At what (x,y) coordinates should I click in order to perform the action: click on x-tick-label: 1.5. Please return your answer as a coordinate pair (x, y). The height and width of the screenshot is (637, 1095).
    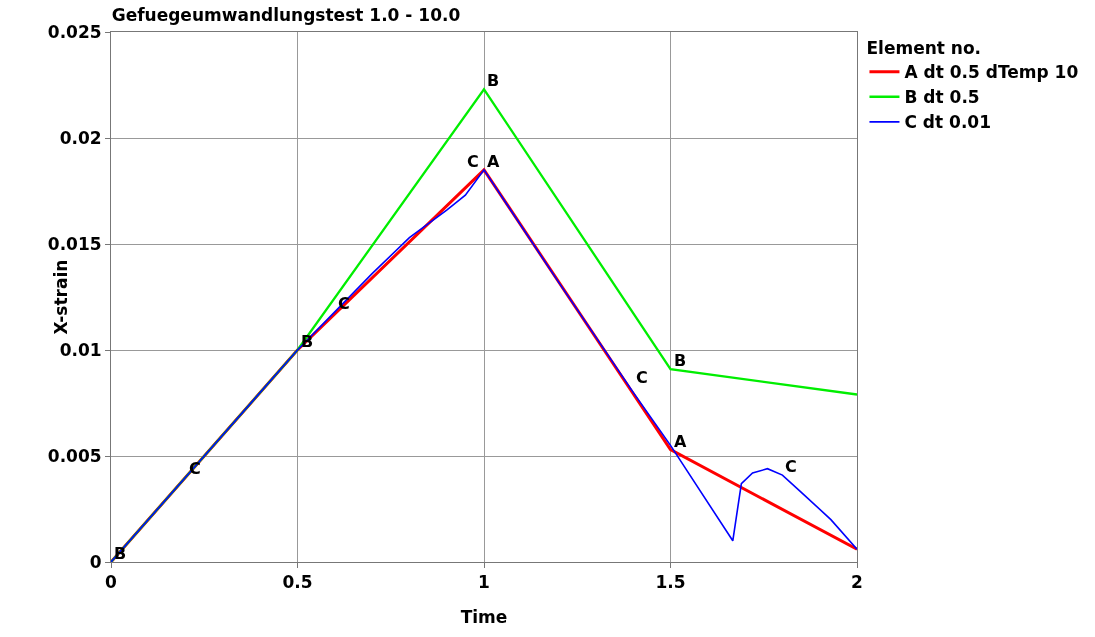
    Looking at the image, I should click on (670, 582).